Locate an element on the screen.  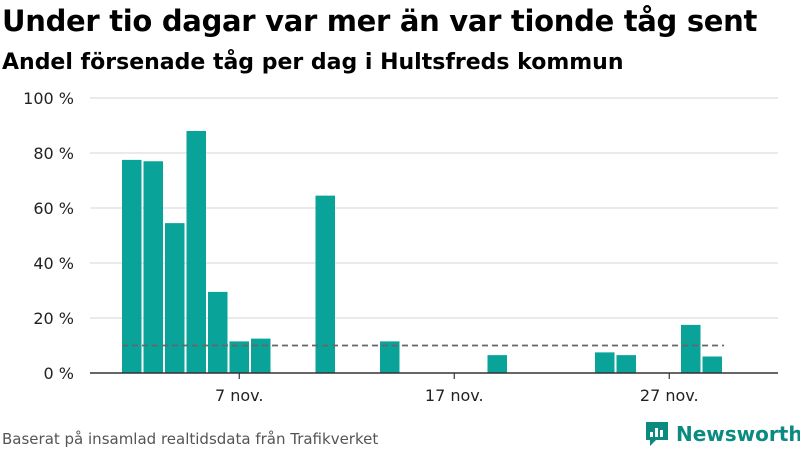
y-tick-label: 40 % is located at coordinates (53, 263).